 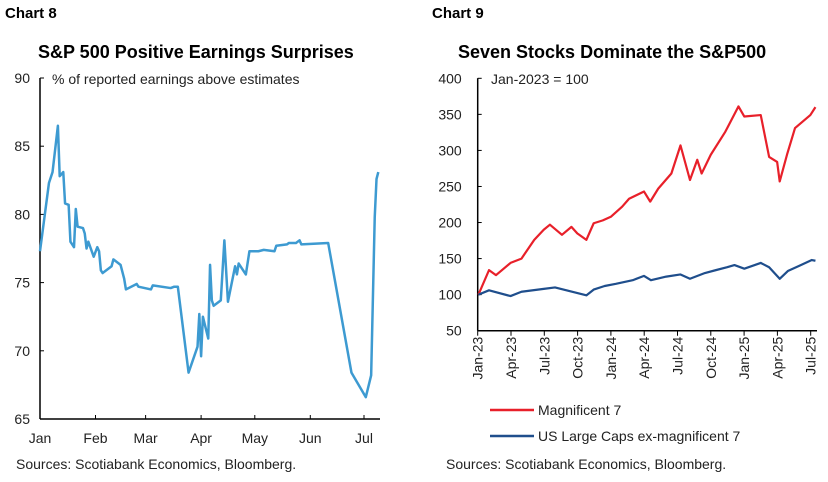 What do you see at coordinates (22, 214) in the screenshot?
I see `chart-8-y-tick-label: 80` at bounding box center [22, 214].